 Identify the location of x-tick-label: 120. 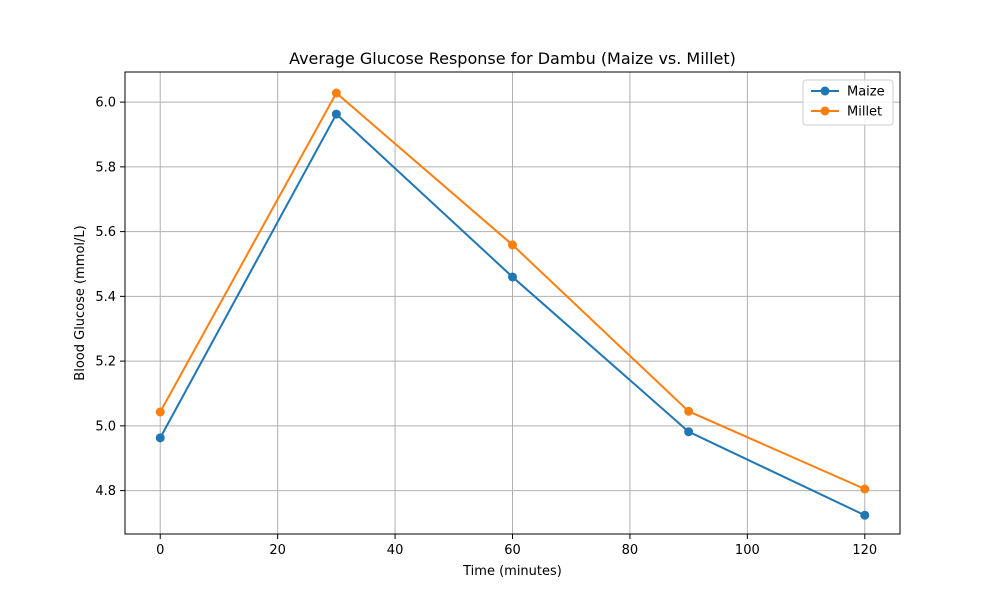
(864, 550).